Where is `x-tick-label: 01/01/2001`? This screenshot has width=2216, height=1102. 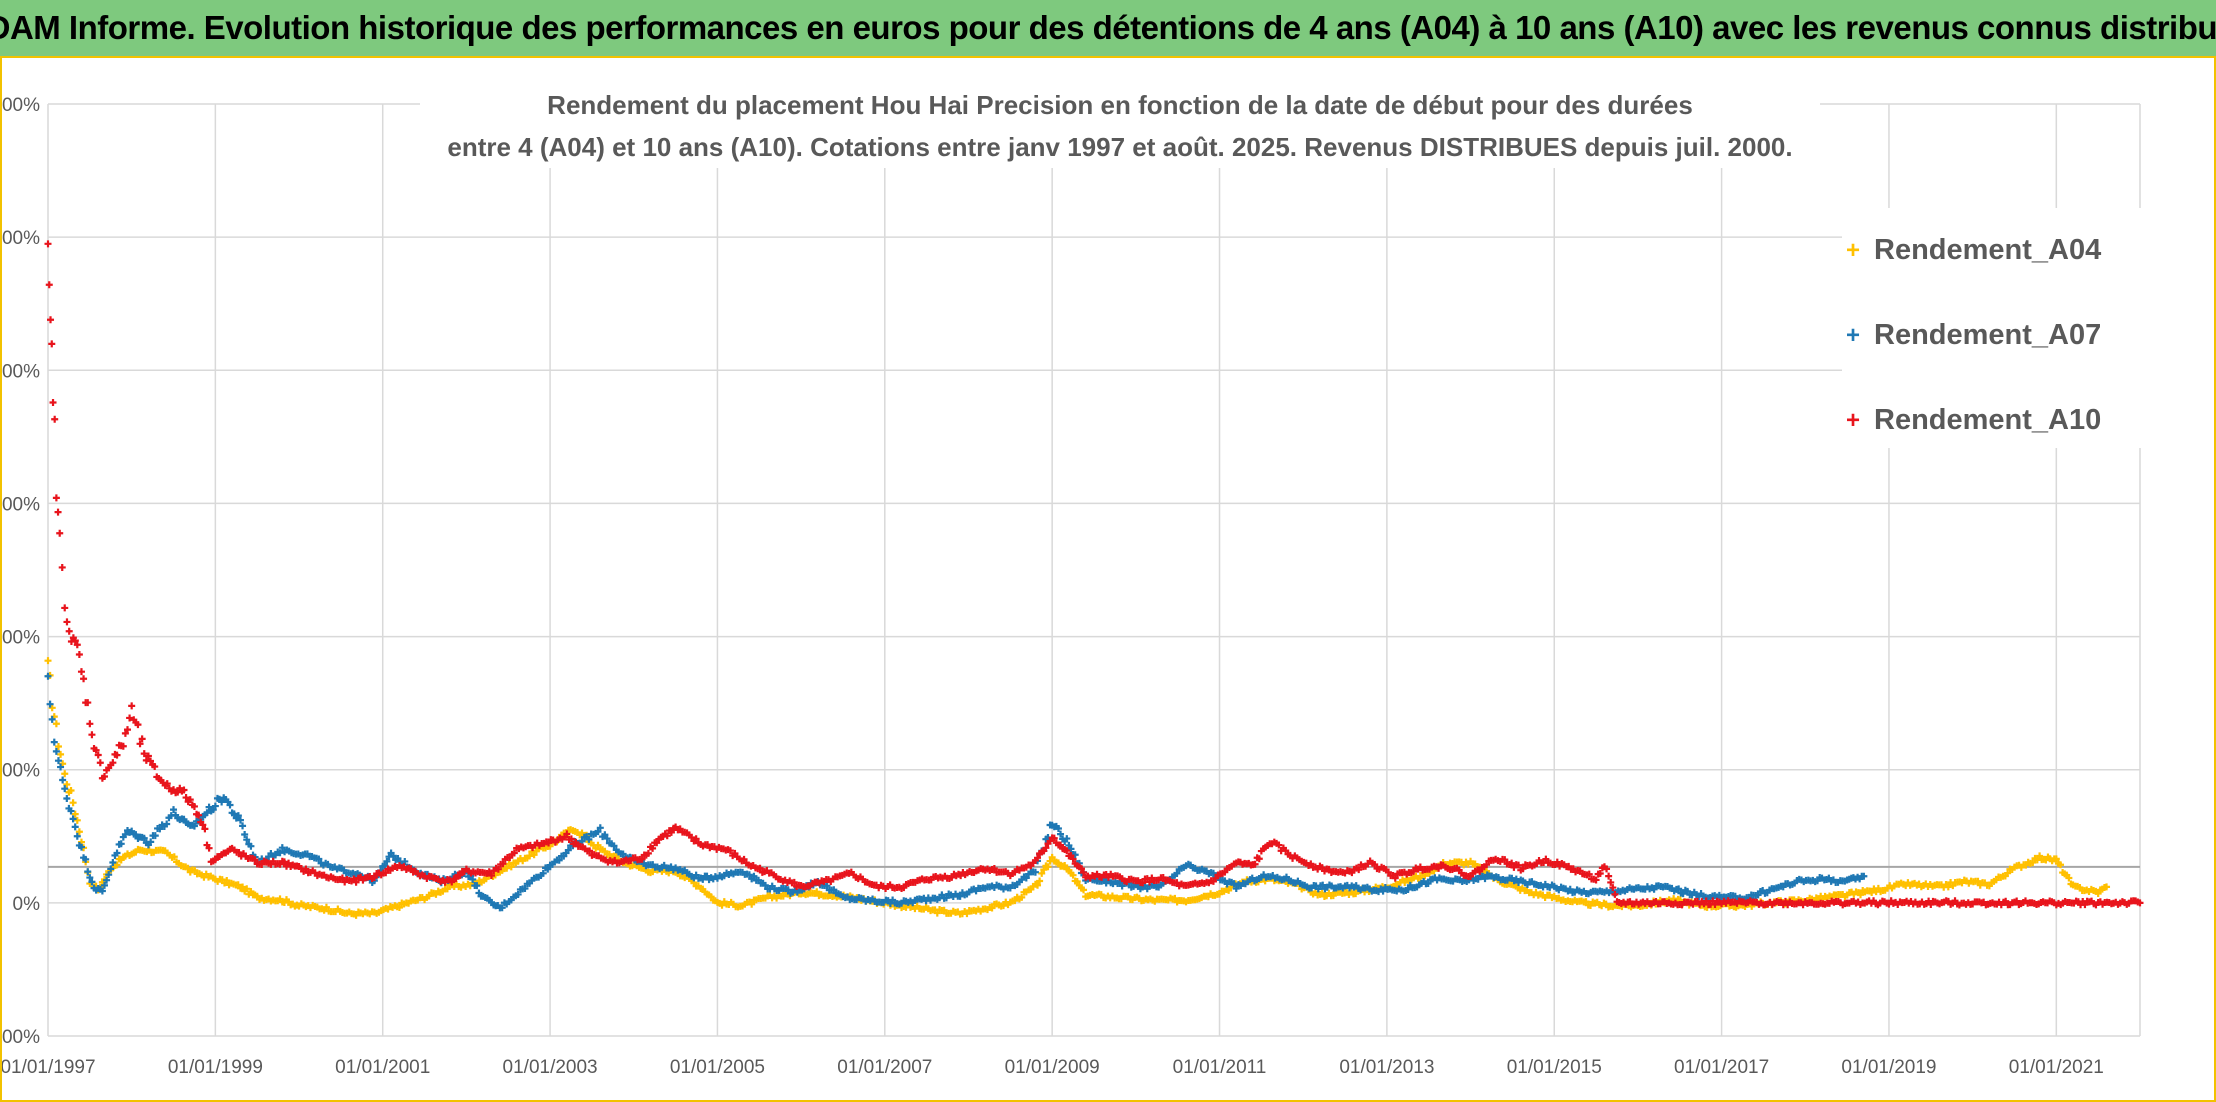 x-tick-label: 01/01/2001 is located at coordinates (382, 1067).